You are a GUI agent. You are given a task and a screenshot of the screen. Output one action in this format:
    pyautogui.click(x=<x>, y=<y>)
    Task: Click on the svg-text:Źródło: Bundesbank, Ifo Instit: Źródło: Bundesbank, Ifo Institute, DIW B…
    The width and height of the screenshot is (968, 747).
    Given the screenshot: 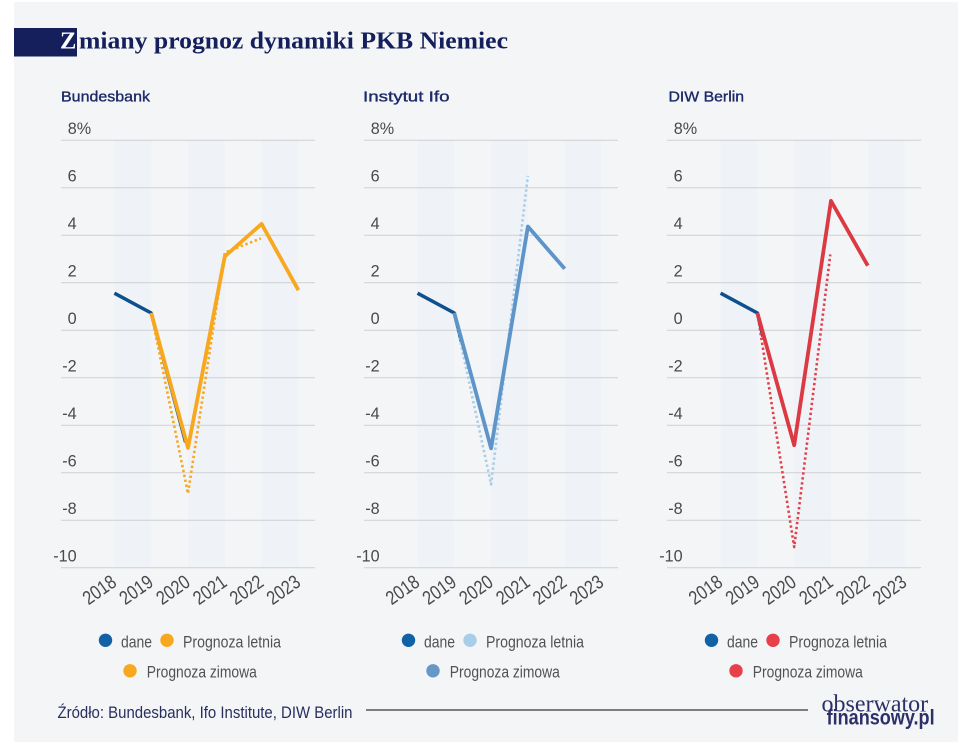 What is the action you would take?
    pyautogui.click(x=205, y=712)
    